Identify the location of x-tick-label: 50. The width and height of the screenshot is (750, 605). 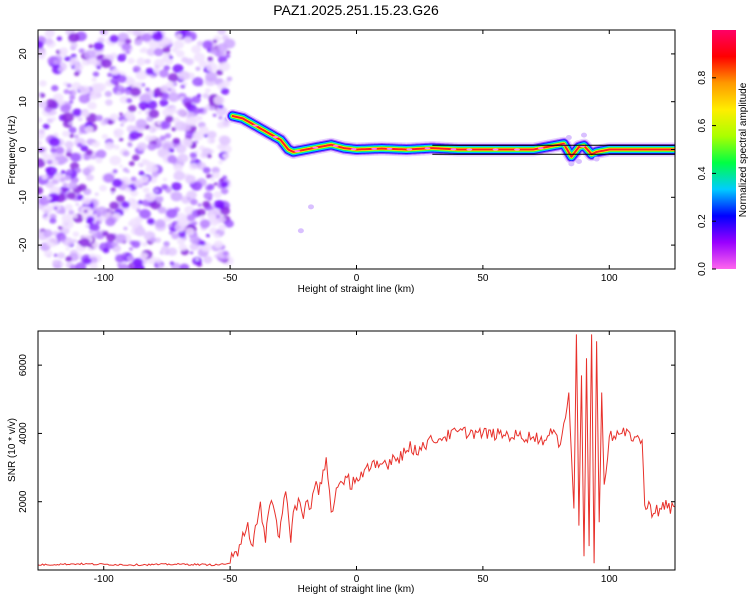
(483, 579).